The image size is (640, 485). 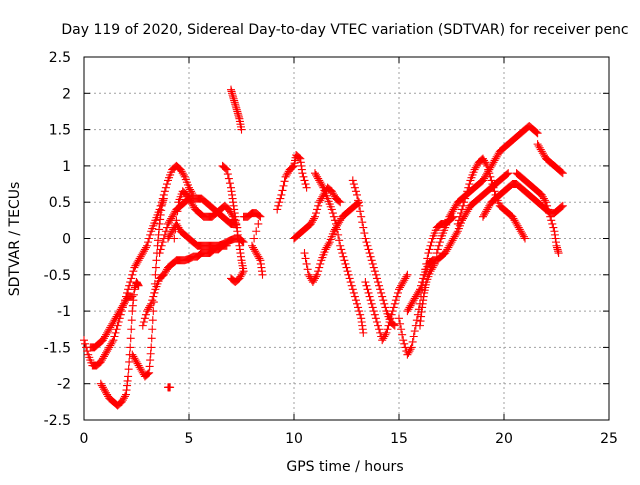 I want to click on y-tick-label: -1, so click(x=64, y=312).